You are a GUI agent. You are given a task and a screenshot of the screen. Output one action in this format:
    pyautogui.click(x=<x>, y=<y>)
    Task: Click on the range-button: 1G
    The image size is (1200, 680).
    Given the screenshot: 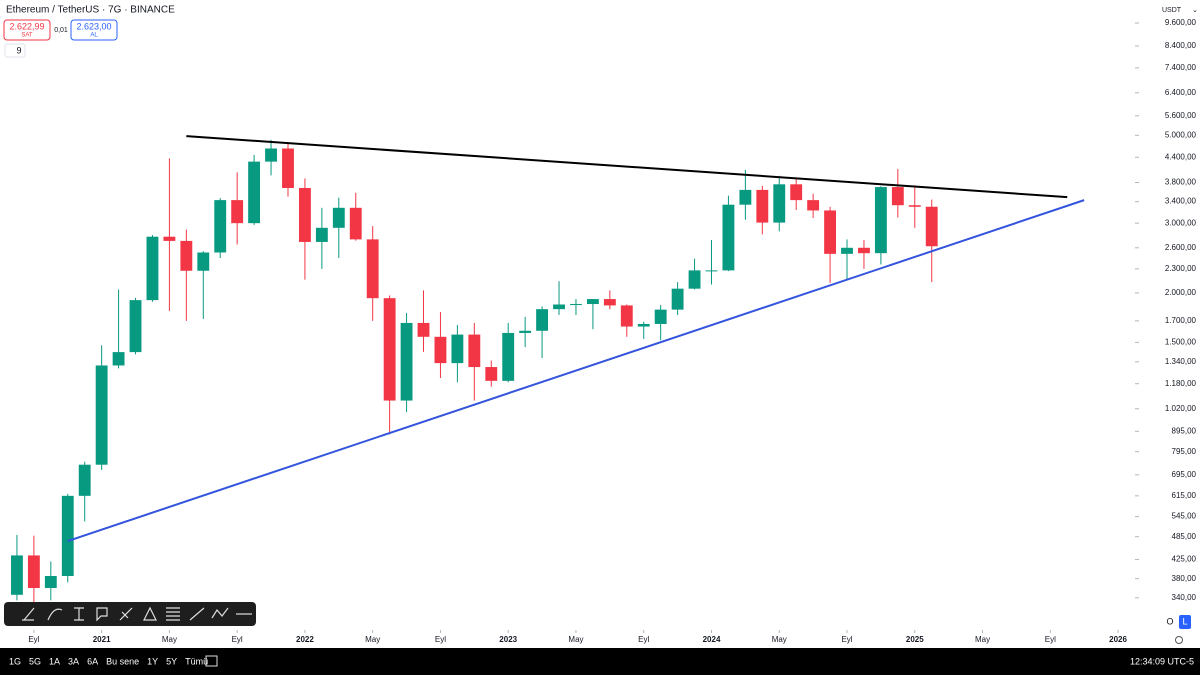 What is the action you would take?
    pyautogui.click(x=15, y=661)
    